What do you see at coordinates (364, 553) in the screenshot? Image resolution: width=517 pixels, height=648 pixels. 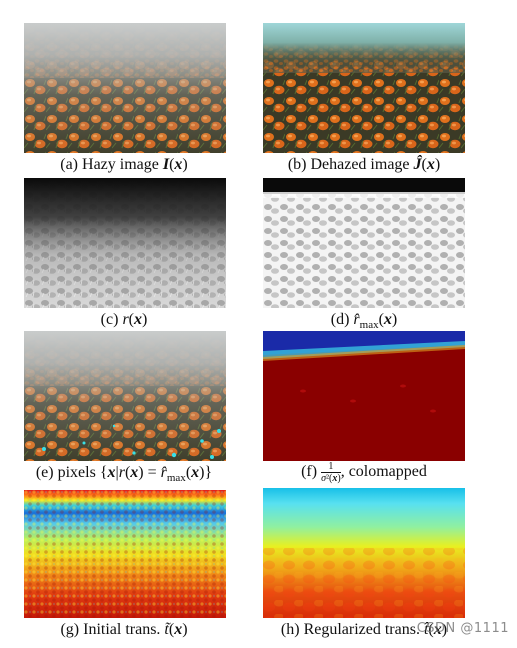 I see `regularized-transmission-image` at bounding box center [364, 553].